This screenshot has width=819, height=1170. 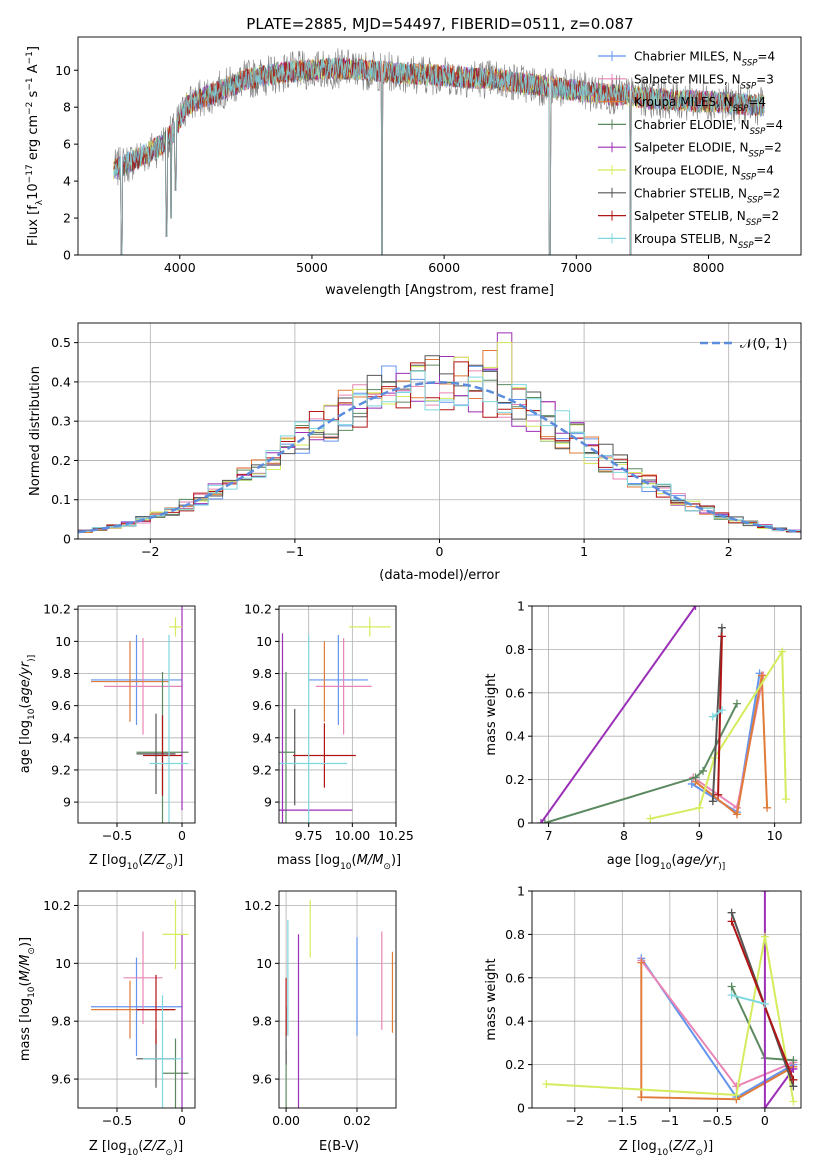 What do you see at coordinates (339, 1003) in the screenshot?
I see `mass_vs_ebv-plot-area` at bounding box center [339, 1003].